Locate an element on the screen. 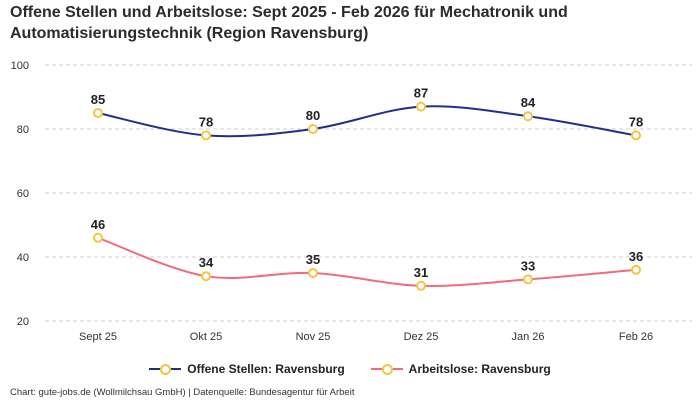 The height and width of the screenshot is (400, 700). x-tick-label: Sept 25 is located at coordinates (98, 337).